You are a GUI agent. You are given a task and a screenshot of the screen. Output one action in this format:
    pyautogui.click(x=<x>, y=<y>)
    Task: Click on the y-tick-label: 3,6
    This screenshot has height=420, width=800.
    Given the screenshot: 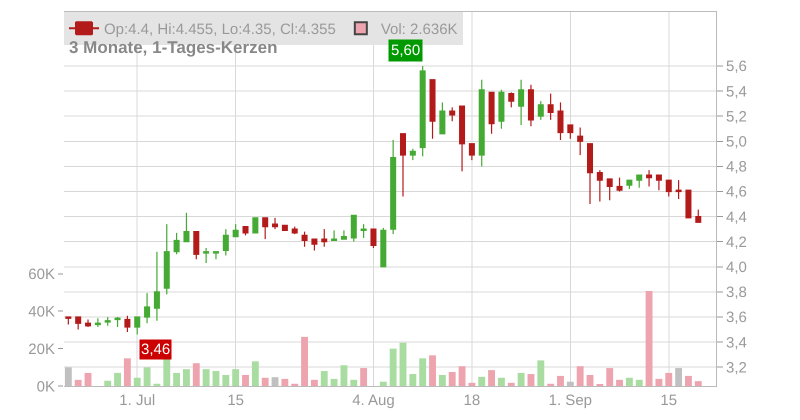 What is the action you would take?
    pyautogui.click(x=736, y=317)
    